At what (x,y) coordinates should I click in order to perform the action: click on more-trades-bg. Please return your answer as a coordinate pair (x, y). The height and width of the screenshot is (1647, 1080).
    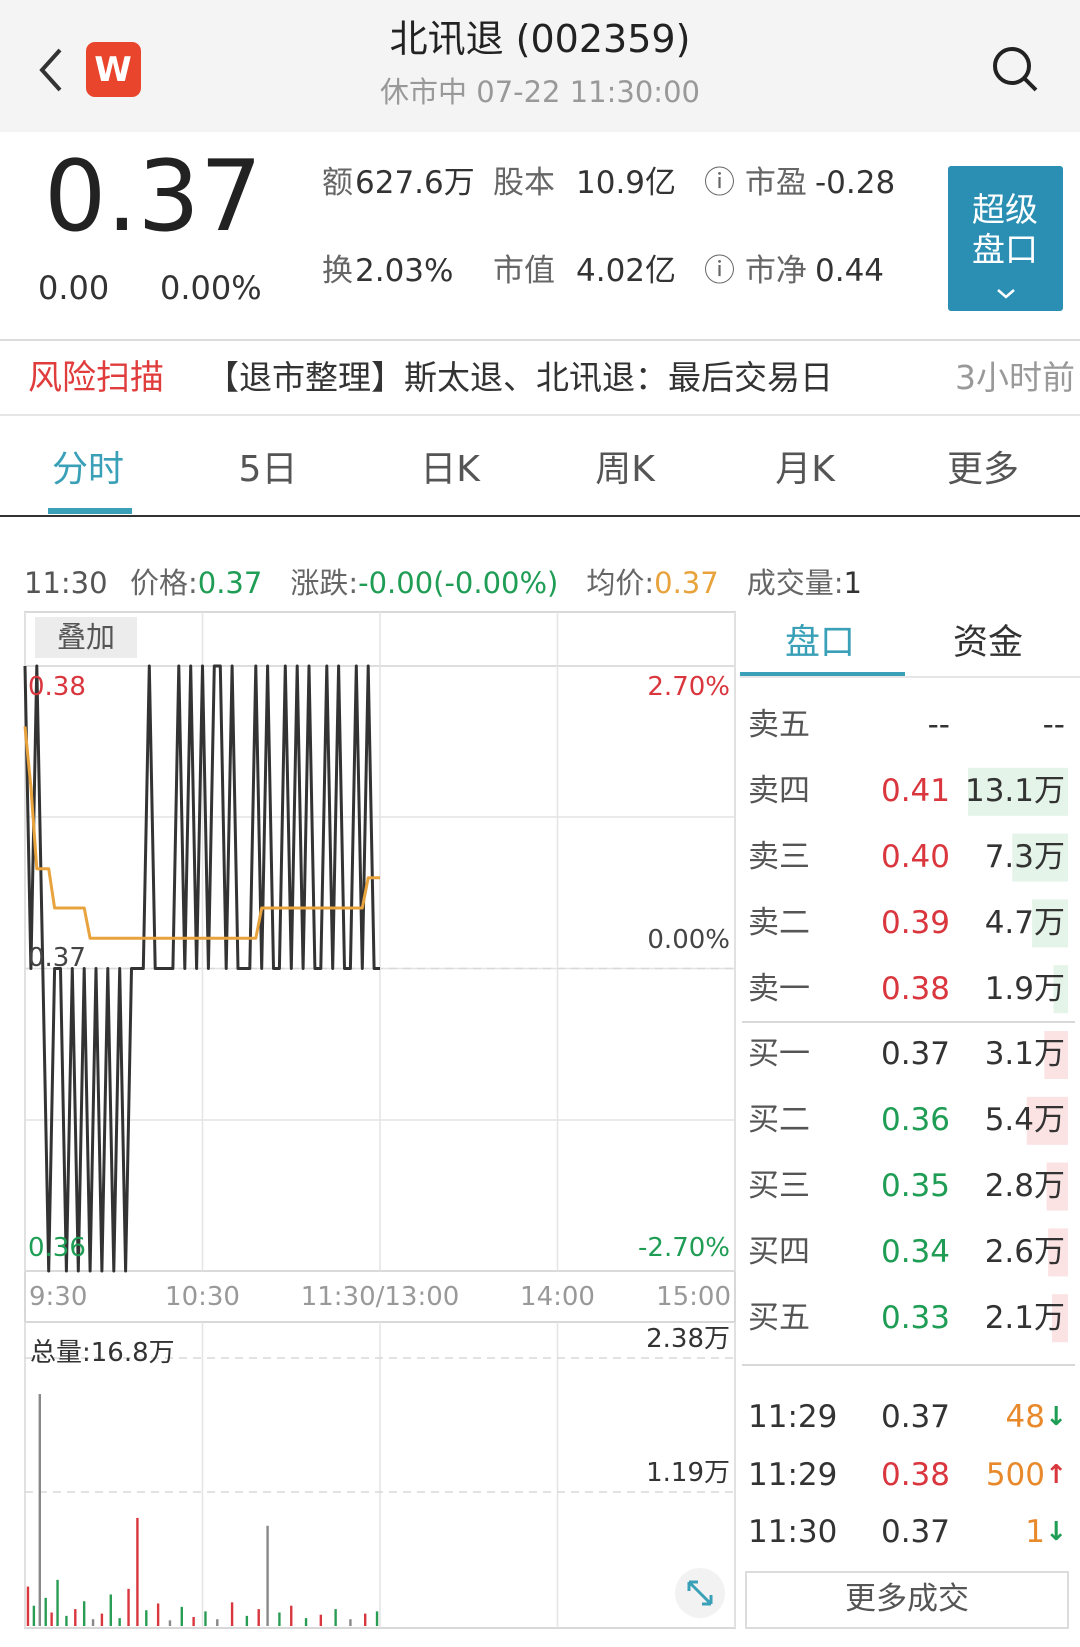
    Looking at the image, I should click on (907, 1600).